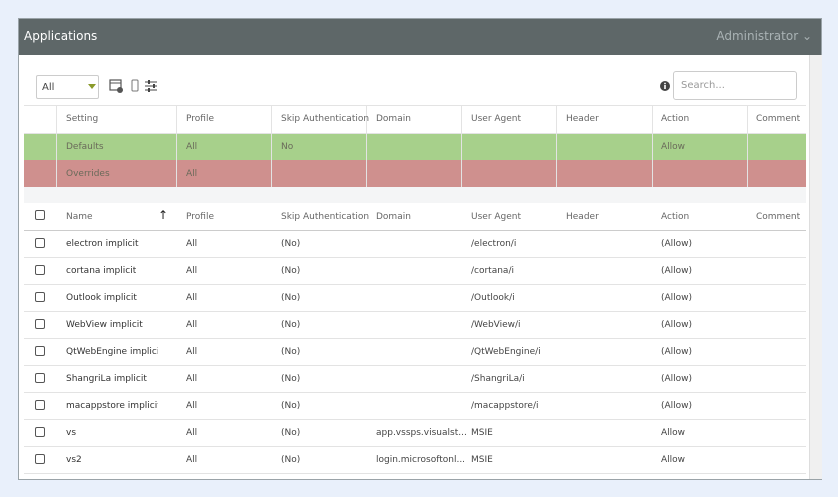 The width and height of the screenshot is (838, 497). I want to click on app-cell: /QtWebEngine/i, so click(506, 352).